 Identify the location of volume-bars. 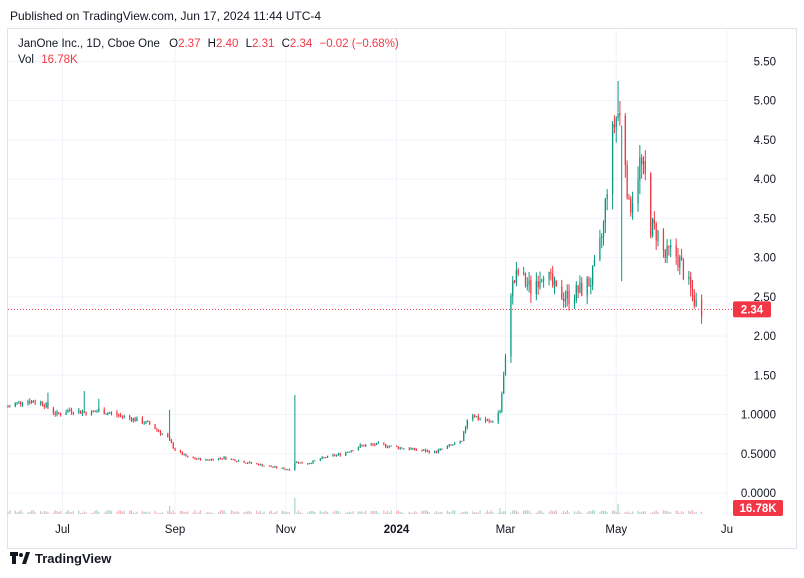
(355, 506).